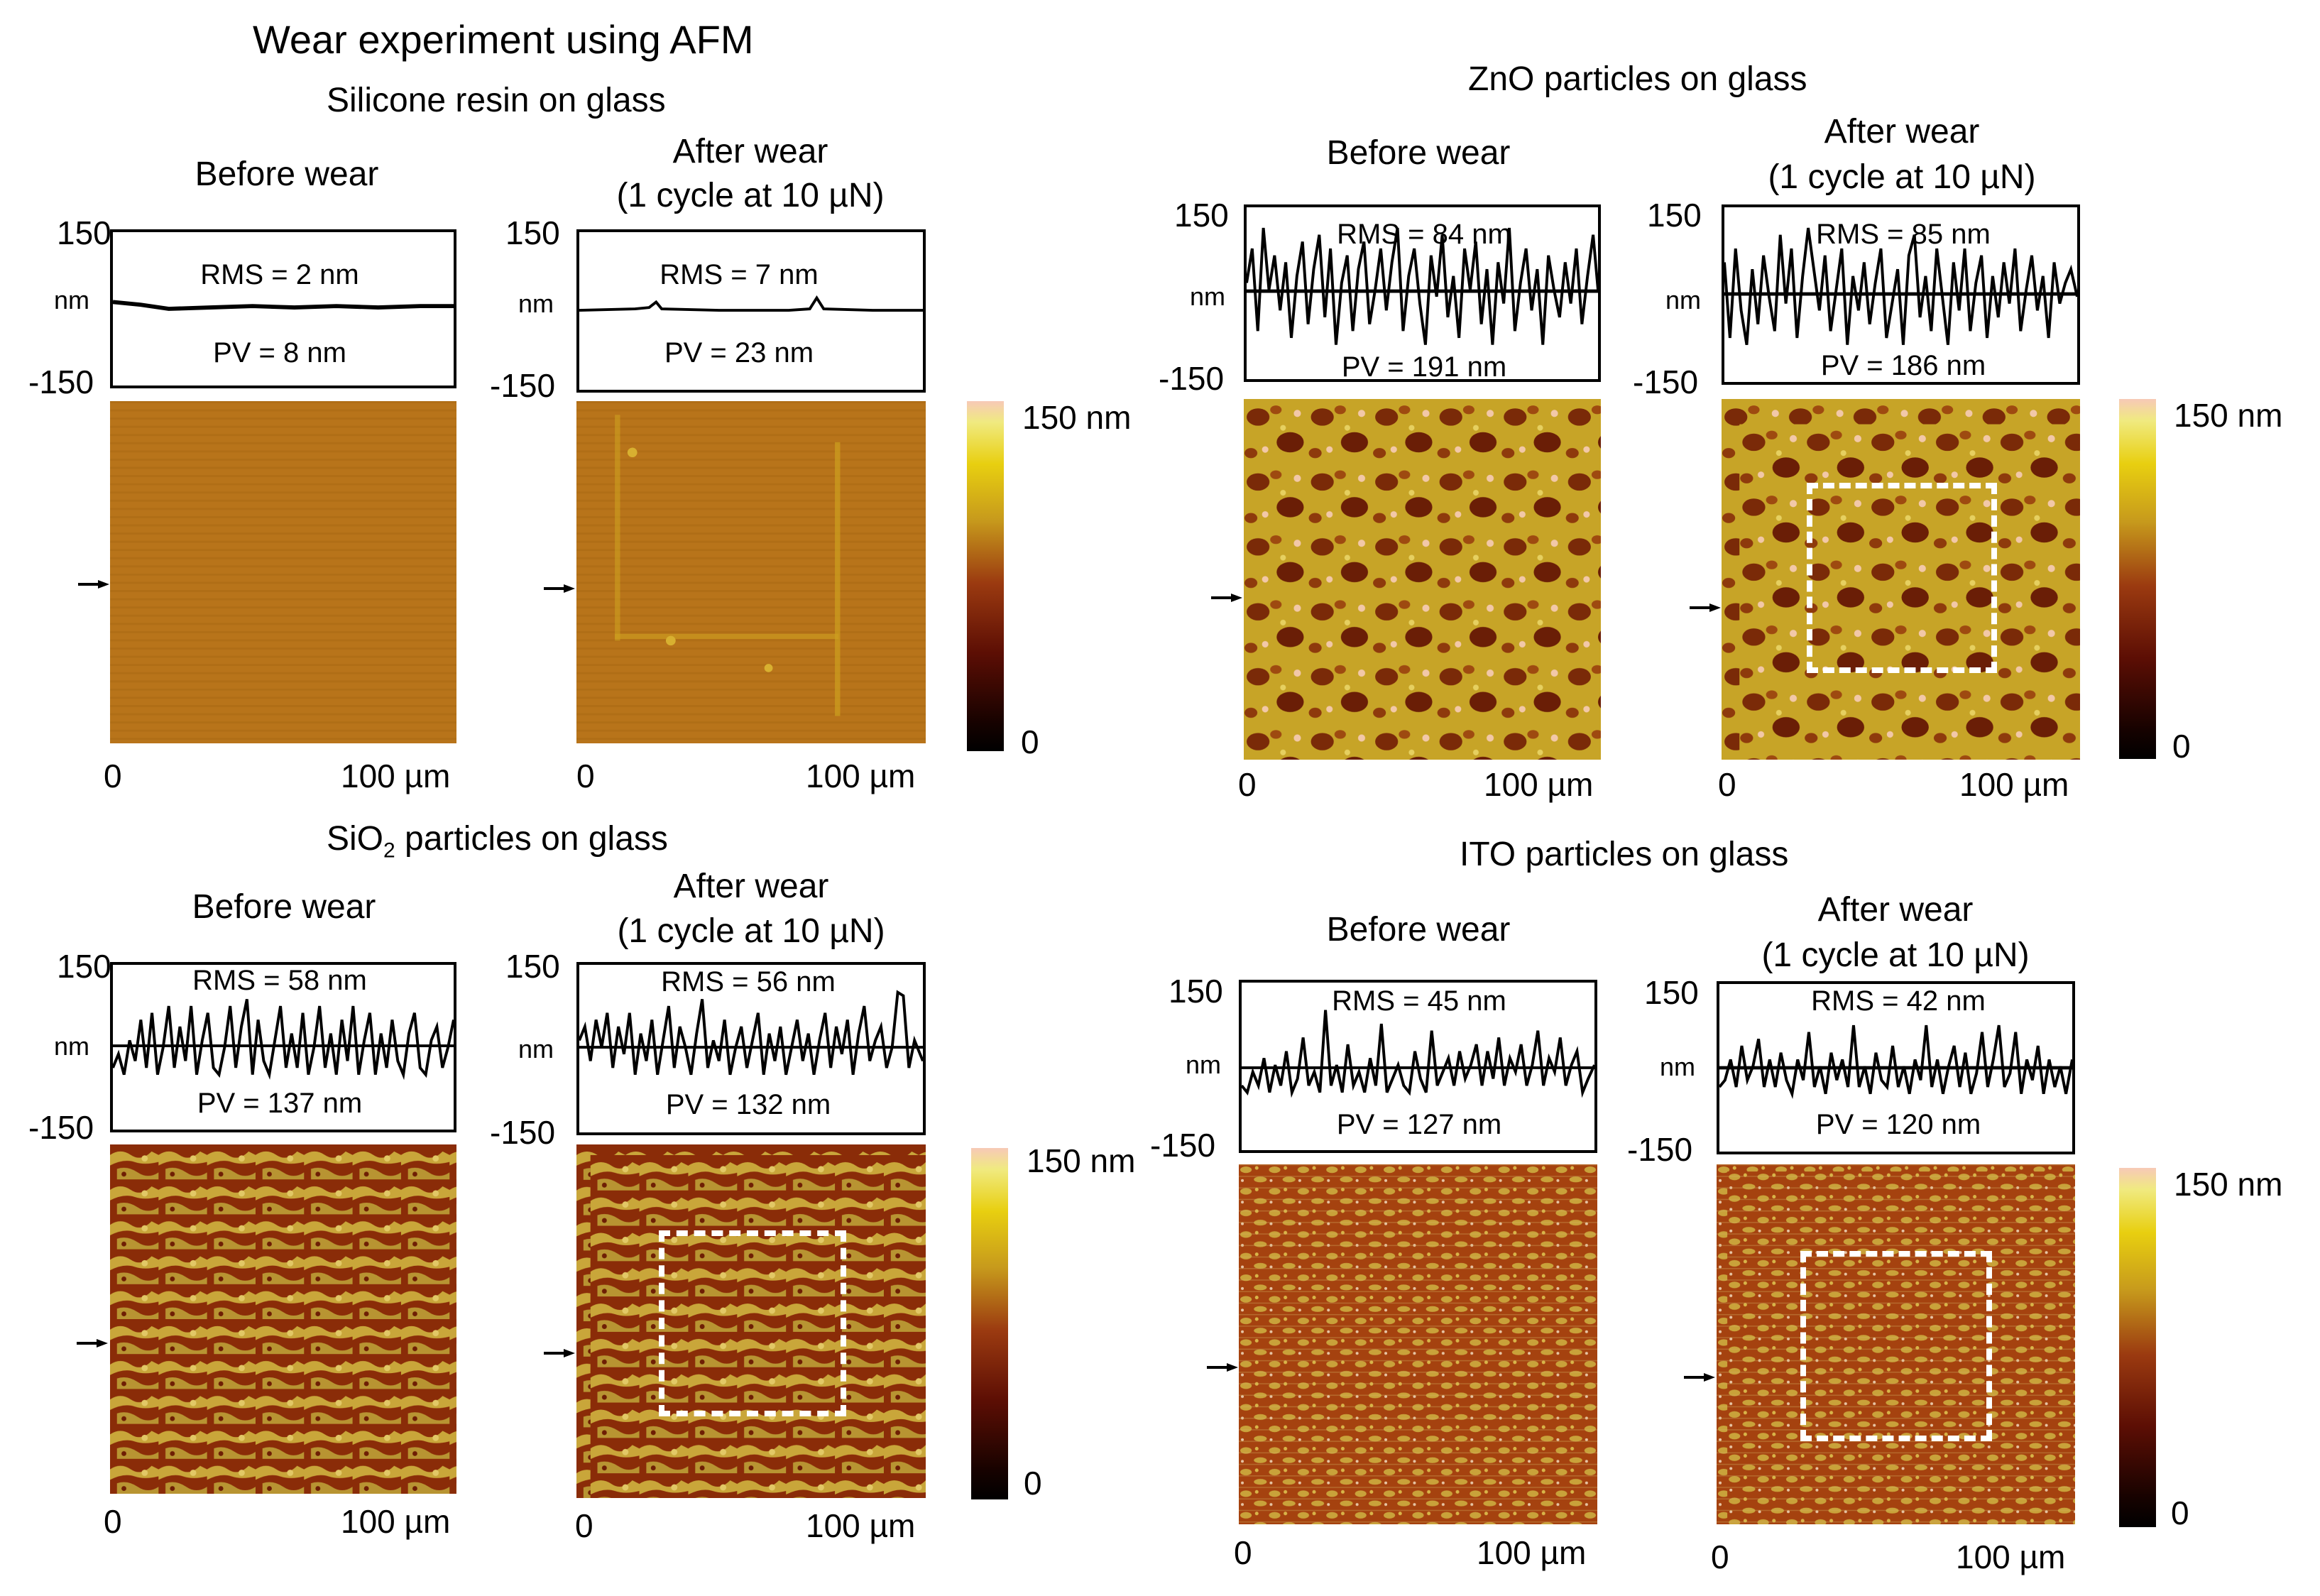 This screenshot has width=2320, height=1596. Describe the element at coordinates (751, 886) in the screenshot. I see `caption-sio2-after-1: After wear` at that location.